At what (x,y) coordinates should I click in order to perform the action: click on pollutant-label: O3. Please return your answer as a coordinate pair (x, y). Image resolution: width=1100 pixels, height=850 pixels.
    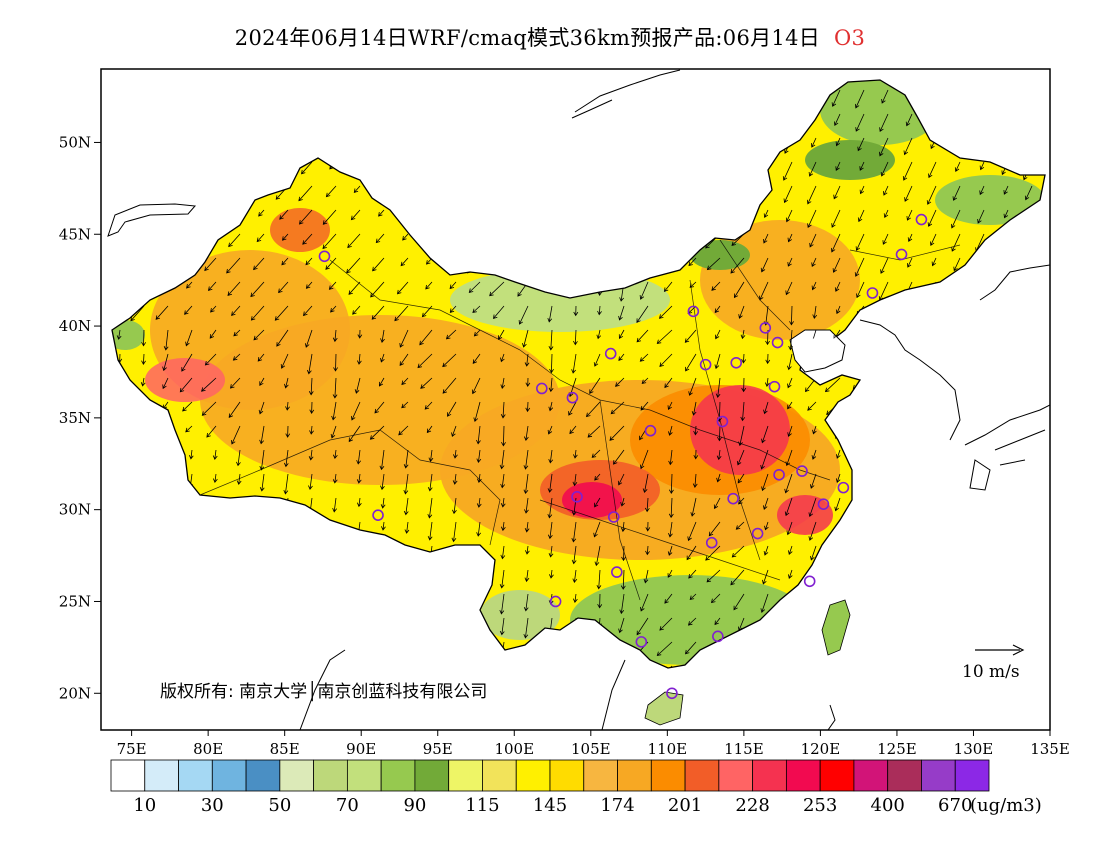
    Looking at the image, I should click on (850, 38).